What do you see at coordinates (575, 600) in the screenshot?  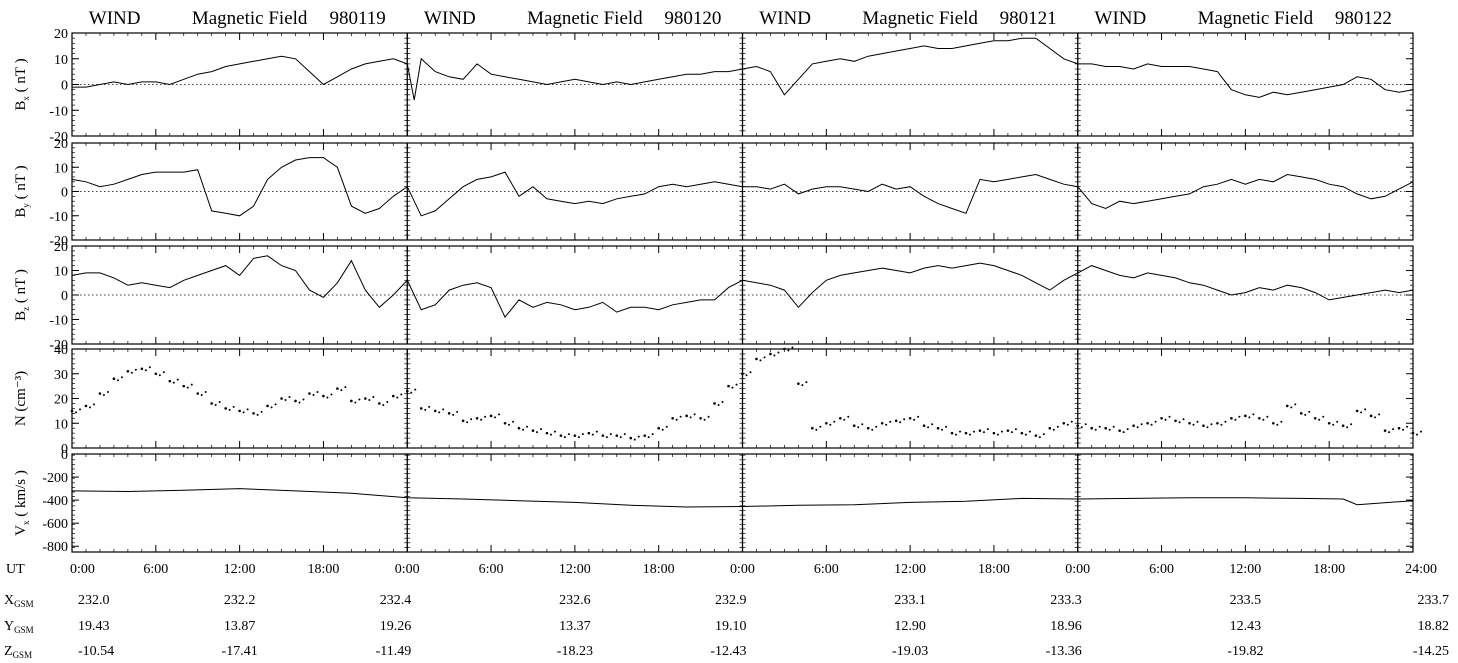 I see `position-value: 232.6` at bounding box center [575, 600].